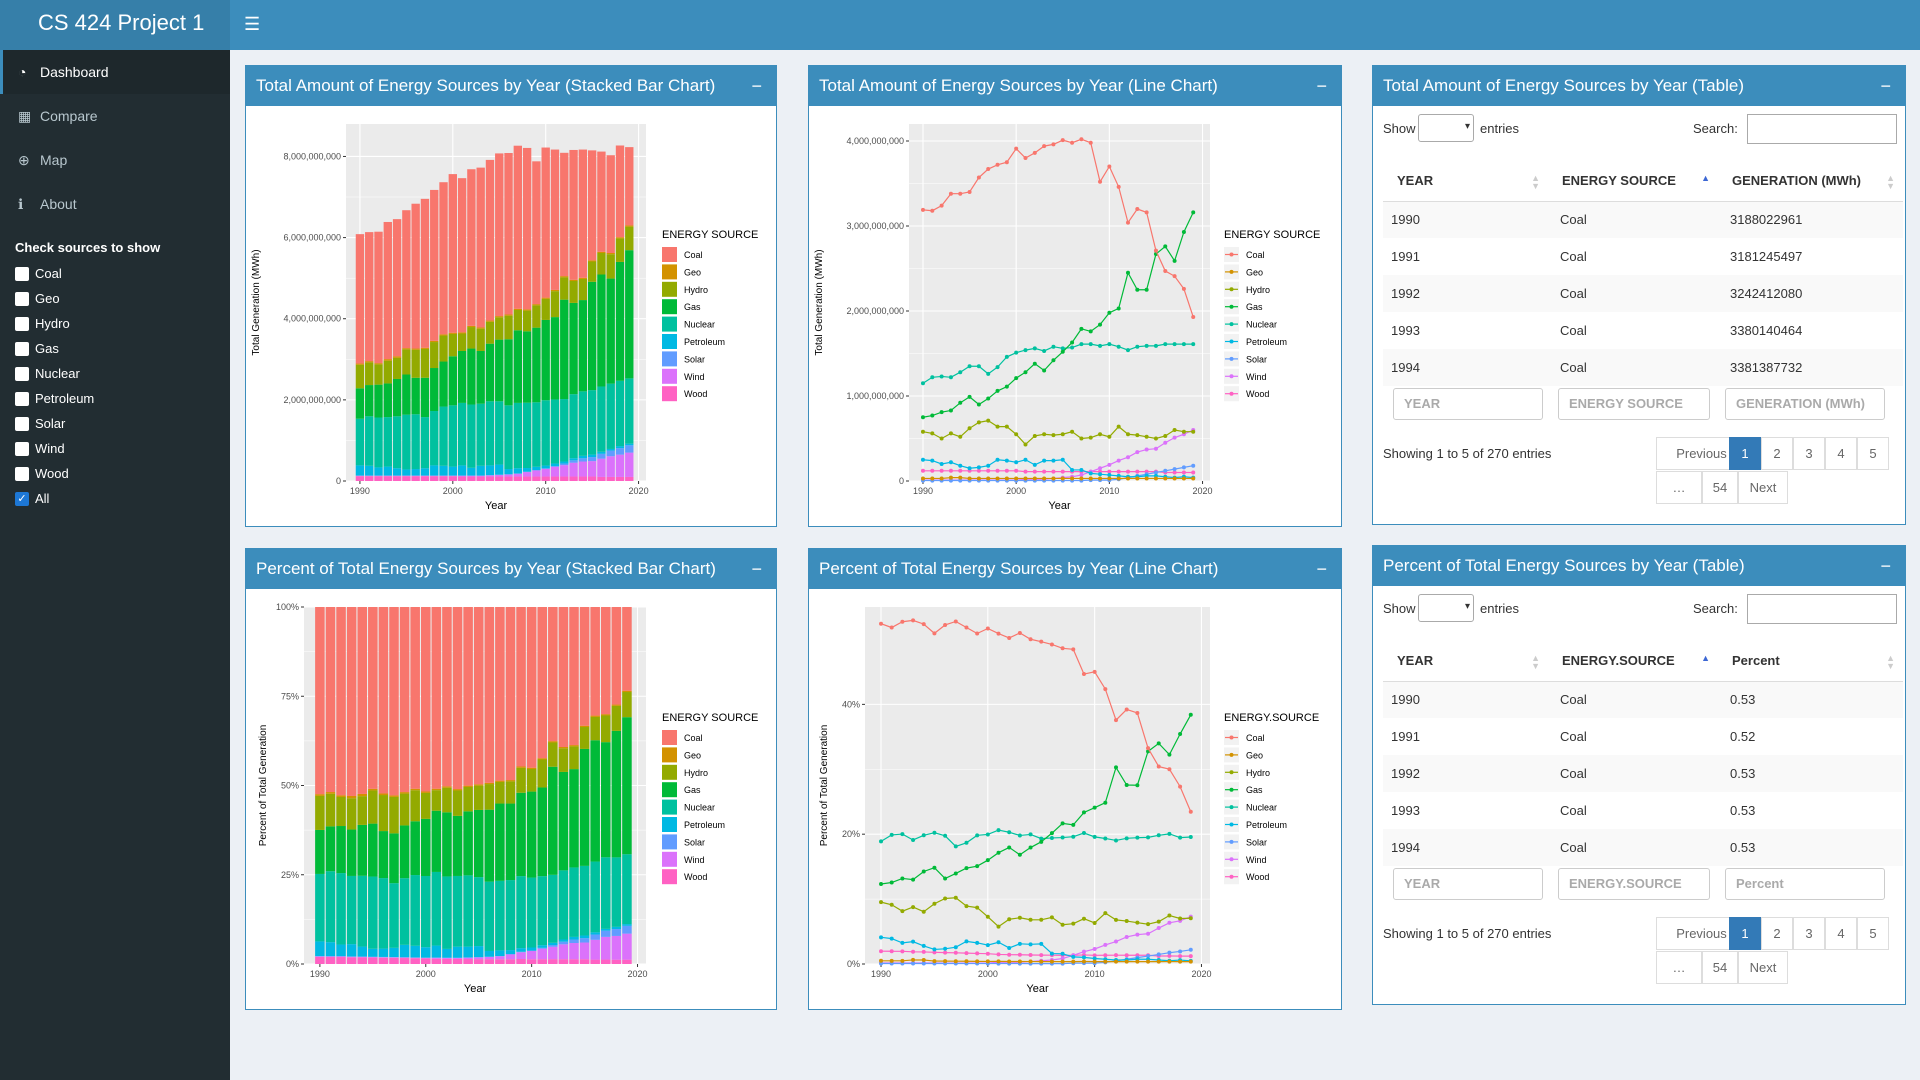 The height and width of the screenshot is (1080, 1920). I want to click on bar-wood, so click(330, 960).